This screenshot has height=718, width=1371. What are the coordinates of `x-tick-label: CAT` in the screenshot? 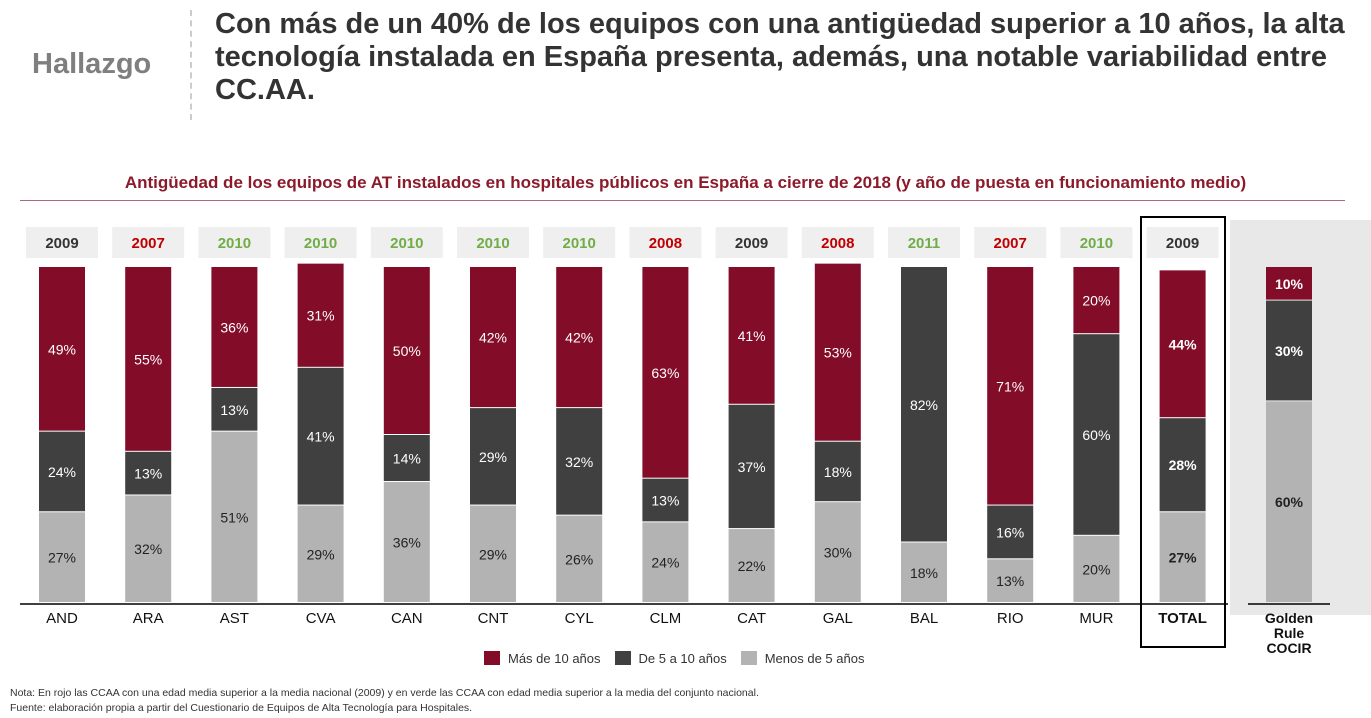 It's located at (751, 618).